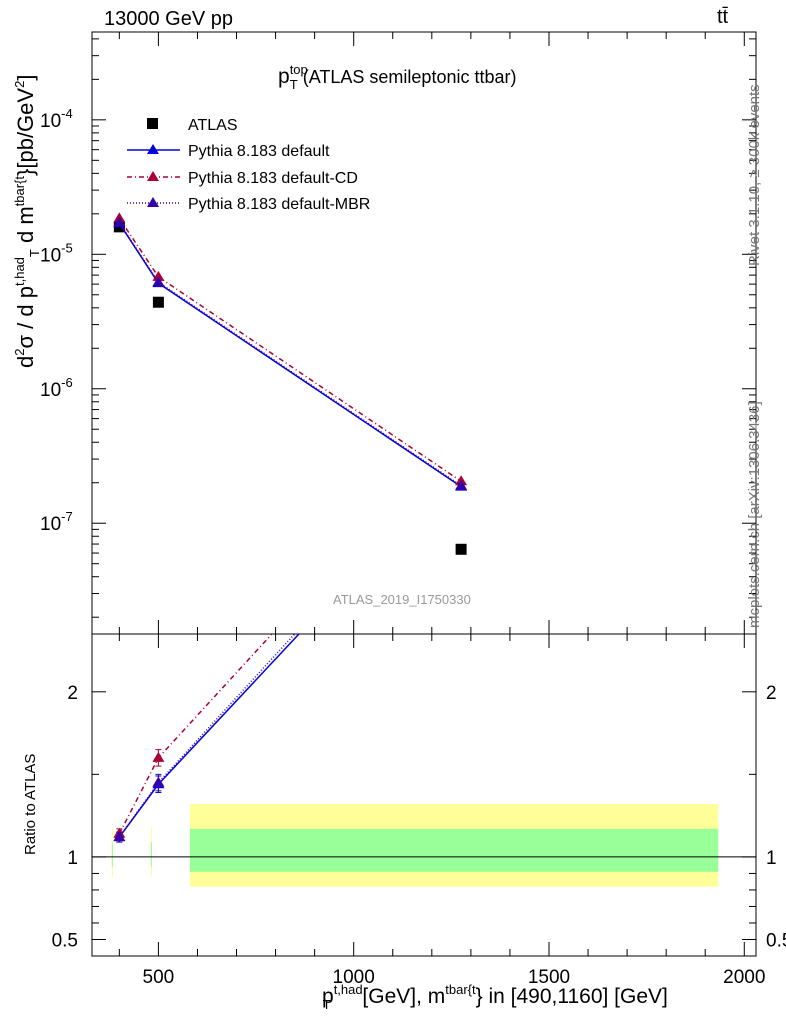 This screenshot has height=1024, width=786. Describe the element at coordinates (195, 734) in the screenshot. I see `cd-ratio-line` at that location.